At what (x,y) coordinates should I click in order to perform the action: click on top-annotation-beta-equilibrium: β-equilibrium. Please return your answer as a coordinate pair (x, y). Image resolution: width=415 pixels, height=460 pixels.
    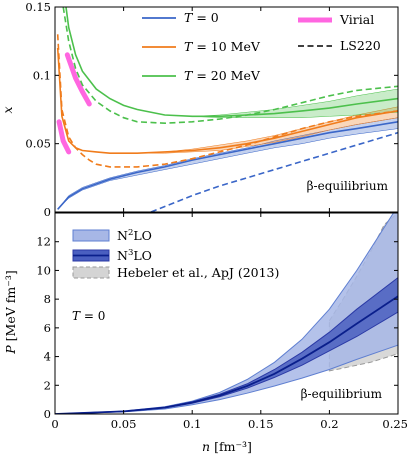
    Looking at the image, I should click on (348, 186).